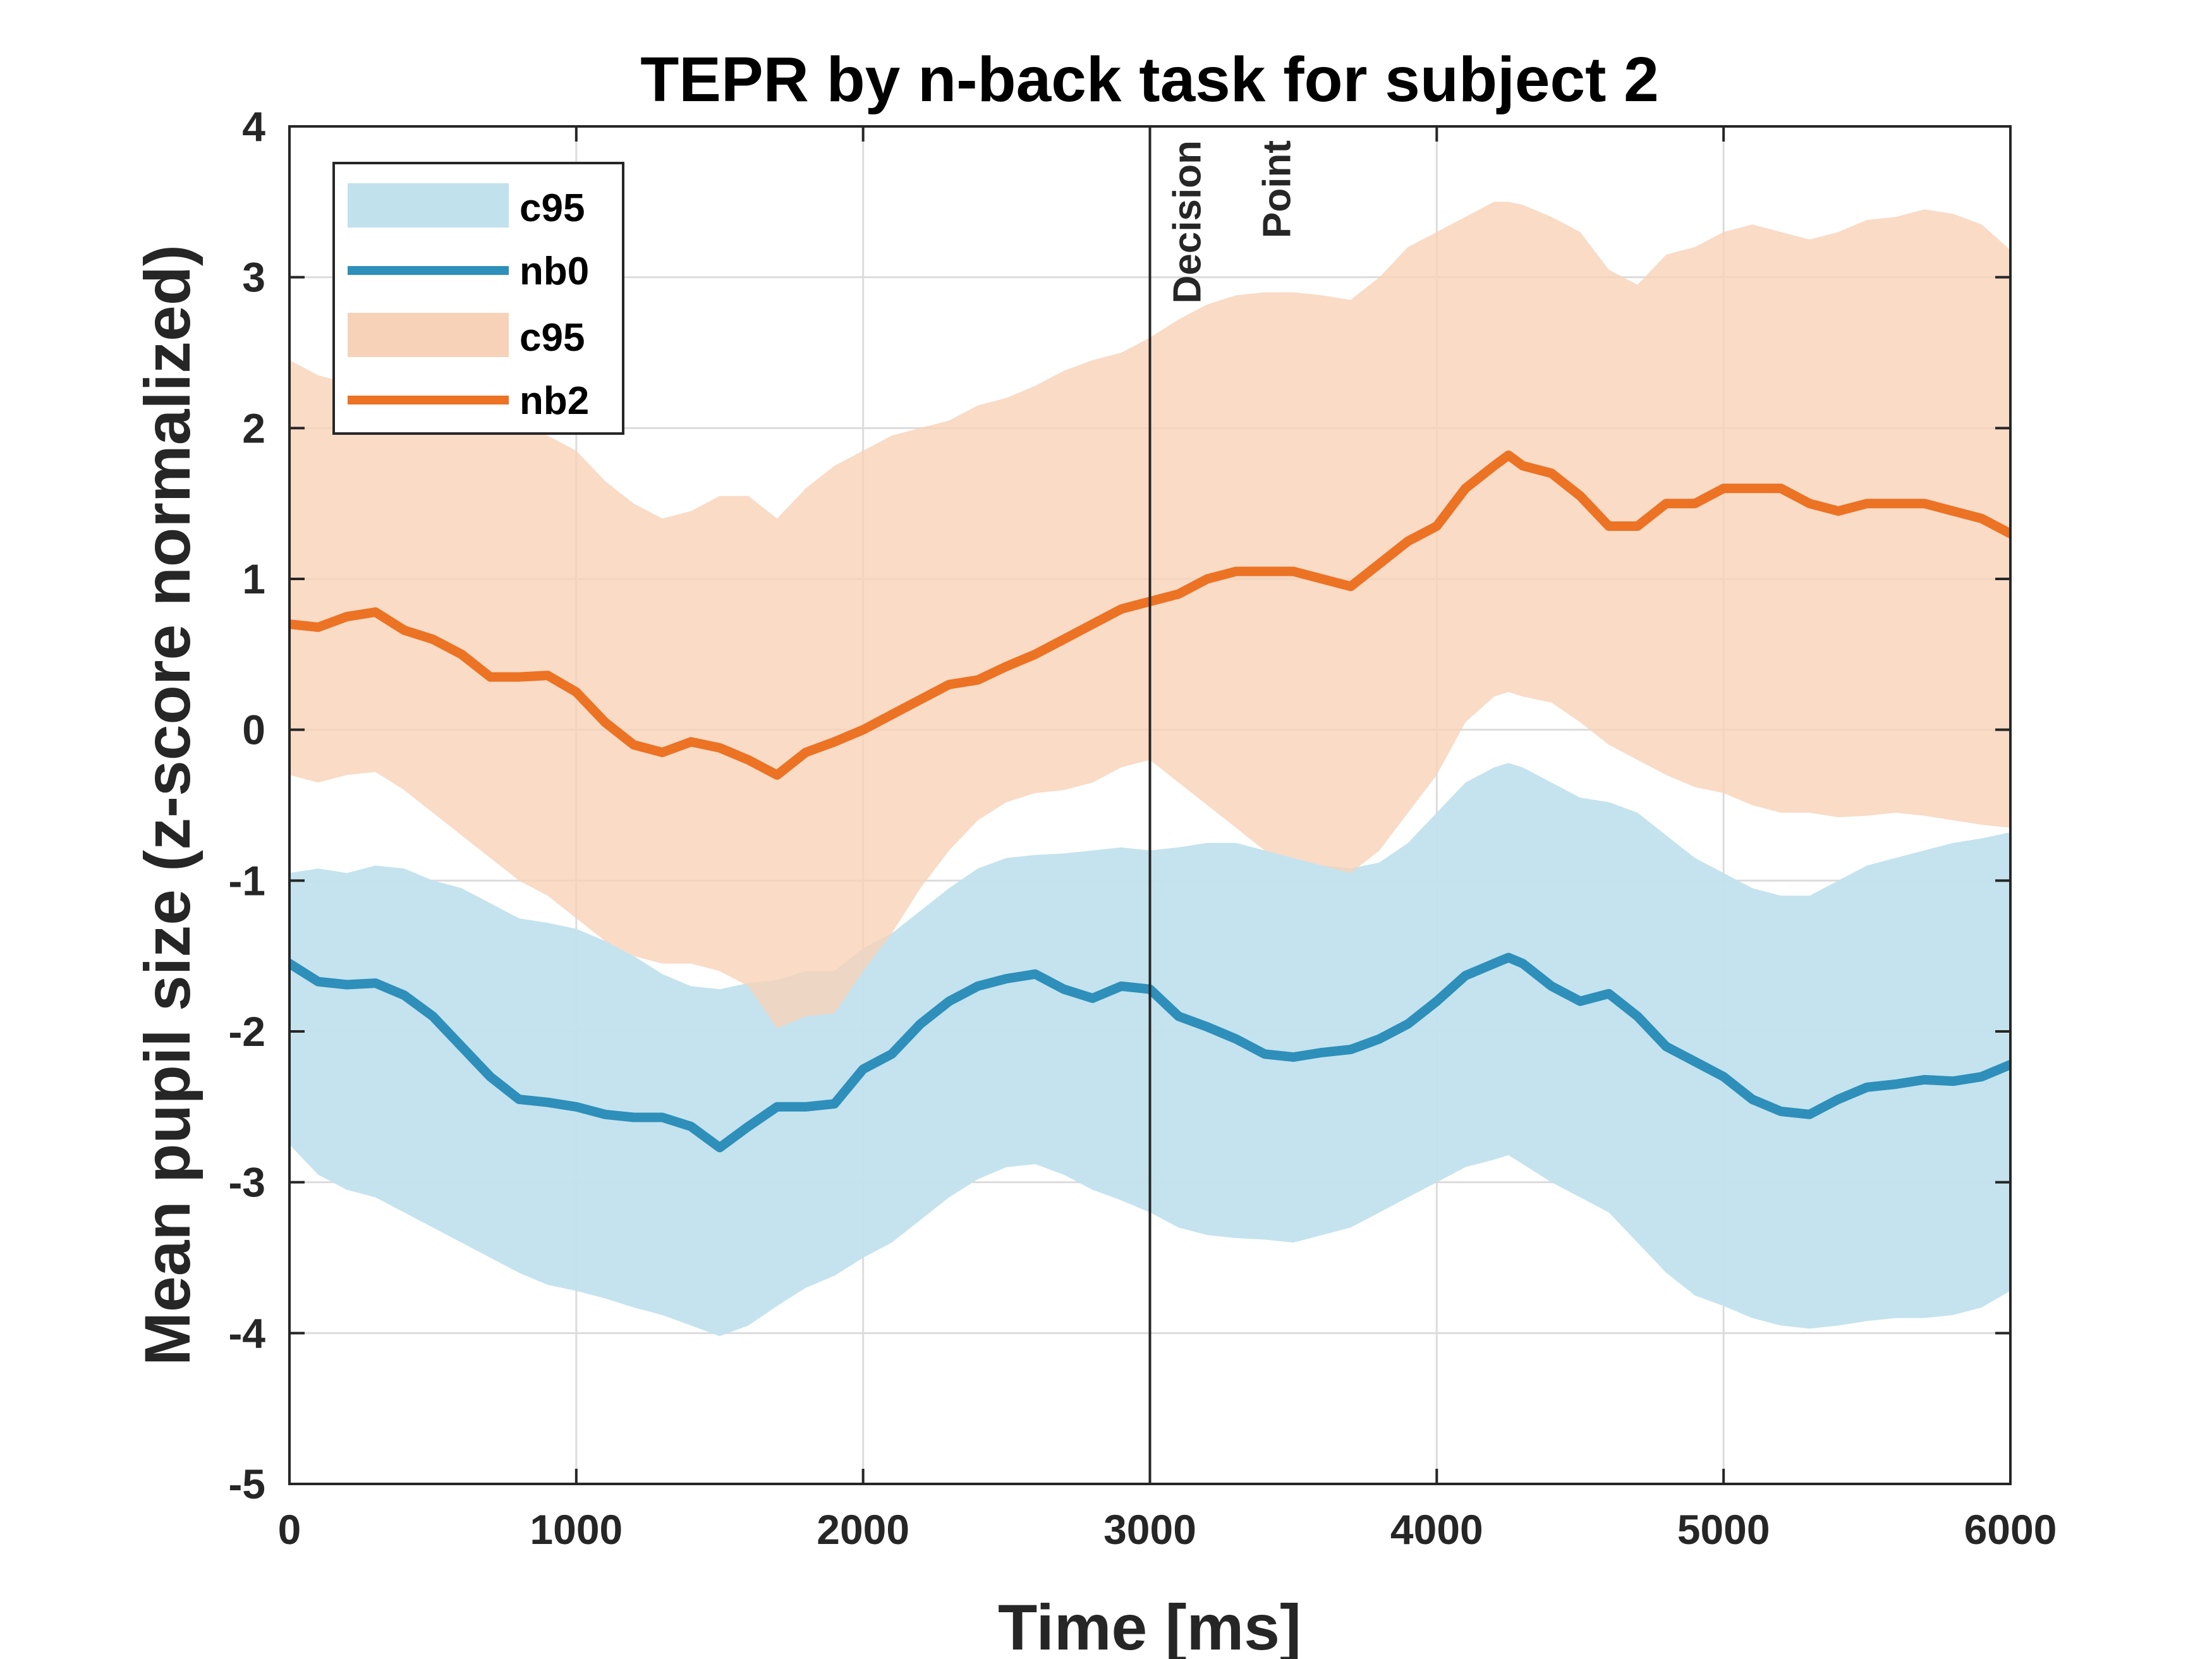 The image size is (2212, 1659). I want to click on x-tick-label: 5000, so click(1723, 1529).